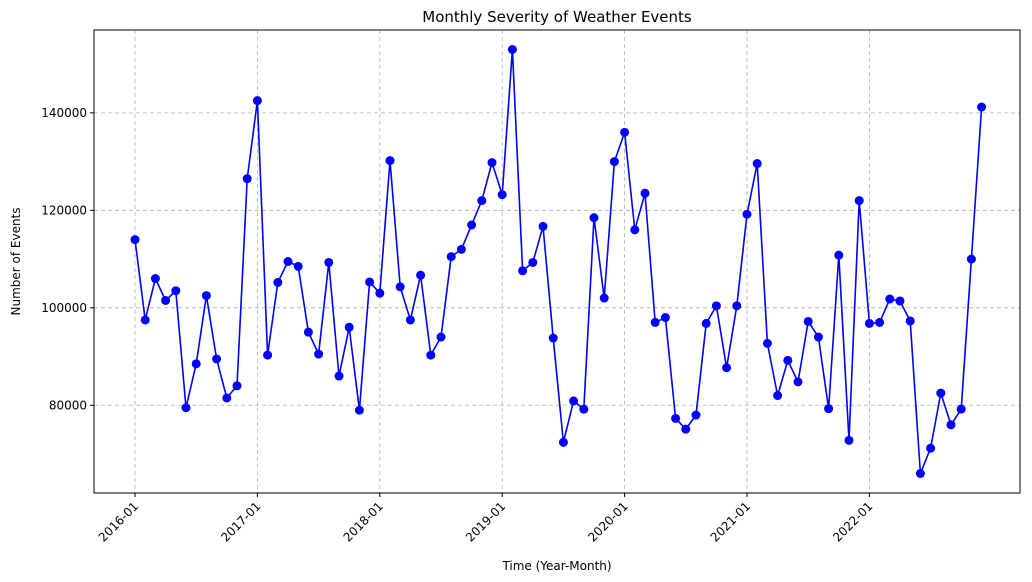  Describe the element at coordinates (64, 210) in the screenshot. I see `y-tick-label: 120000` at that location.